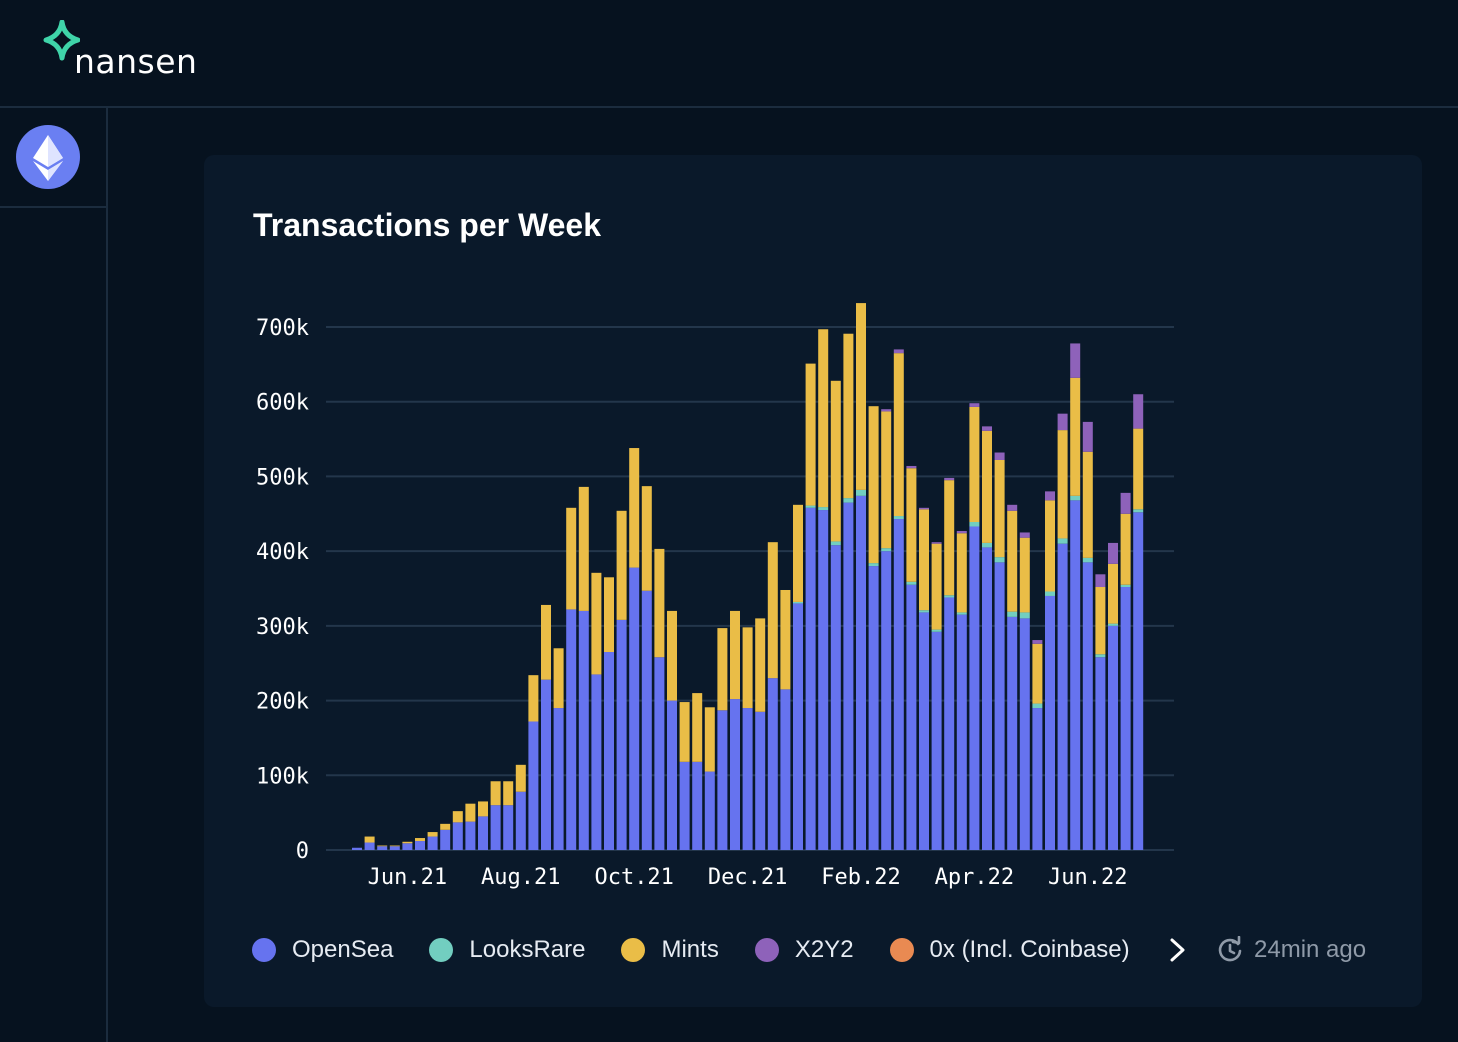 The height and width of the screenshot is (1042, 1458). What do you see at coordinates (125, 50) in the screenshot?
I see `nansen-logo: nansen` at bounding box center [125, 50].